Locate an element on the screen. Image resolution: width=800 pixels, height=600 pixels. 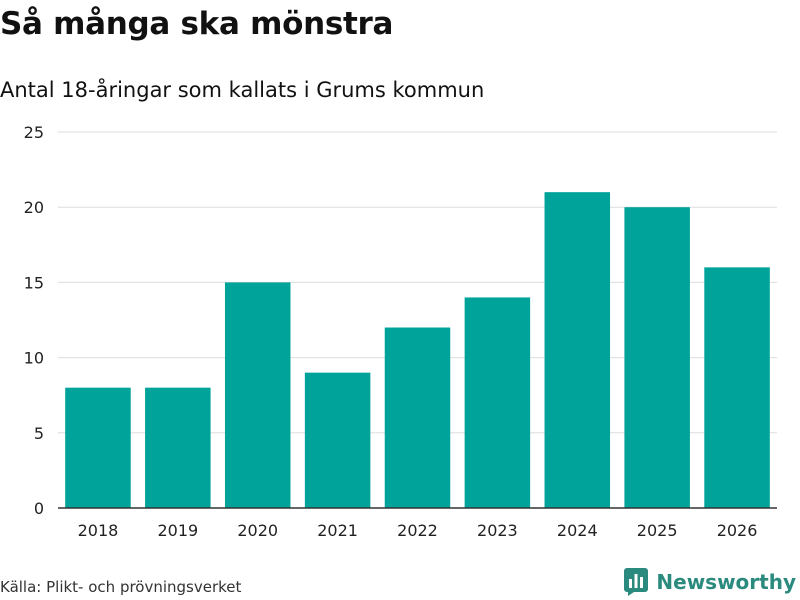
bar-chart-logo-icon is located at coordinates (636, 582).